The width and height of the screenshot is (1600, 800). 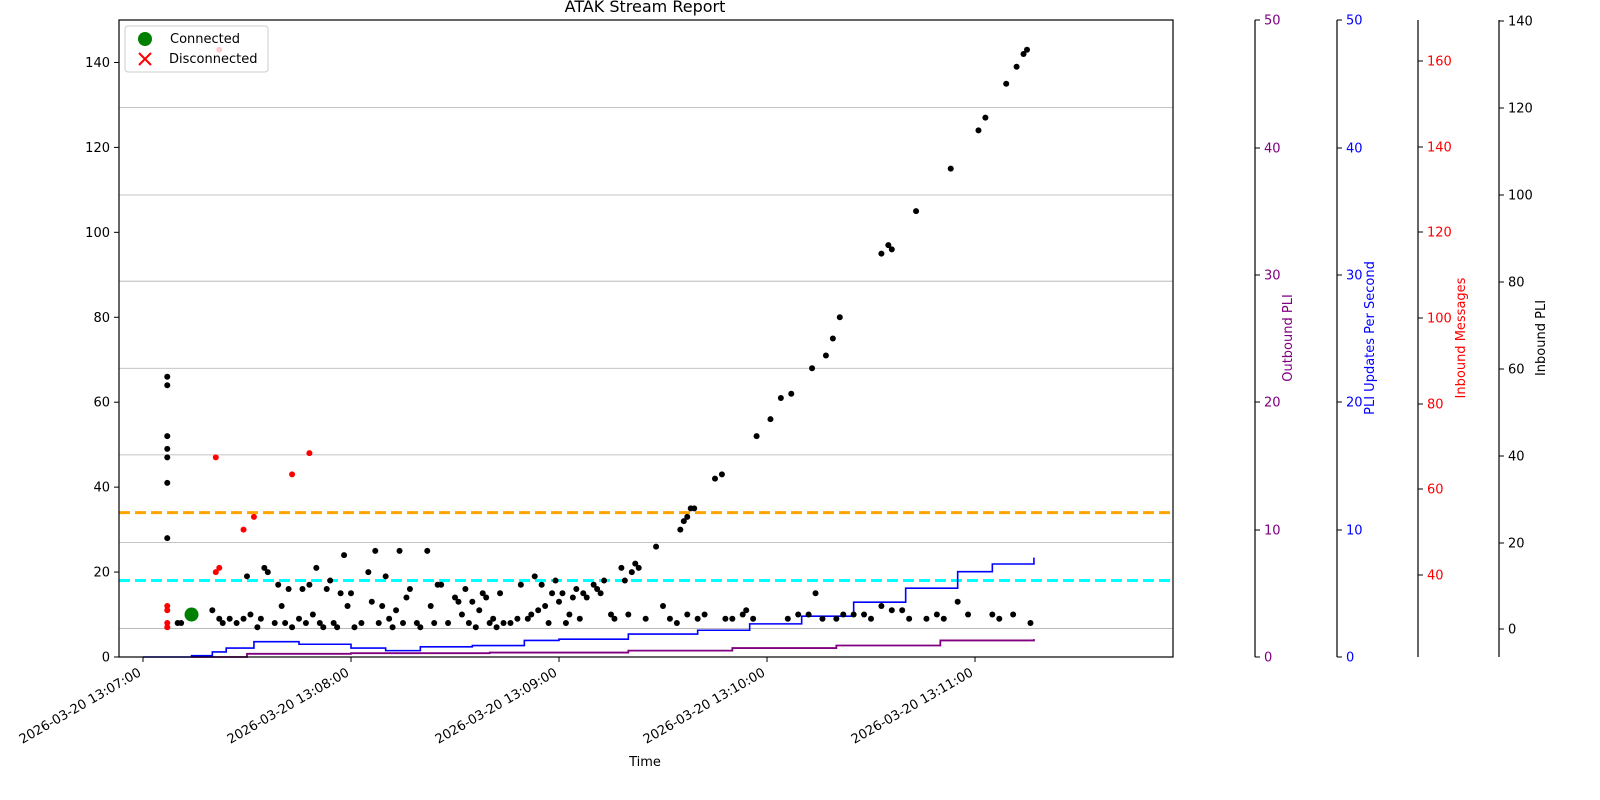 I want to click on right-axis-3-tick-label-0: 0, so click(x=1512, y=630).